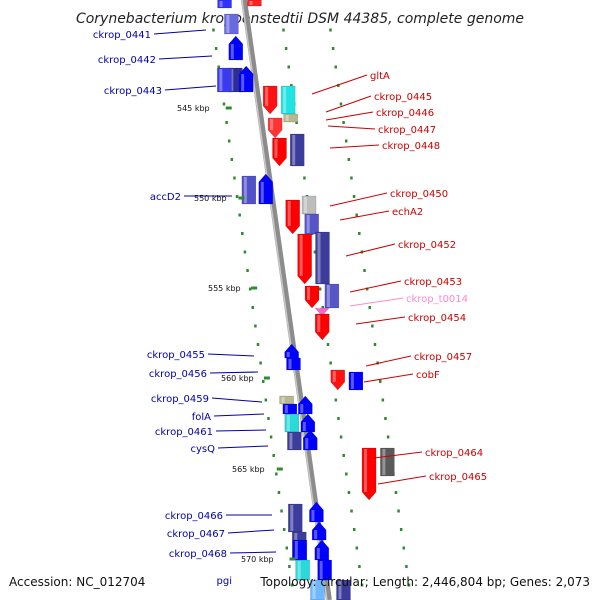 Image resolution: width=600 pixels, height=600 pixels. What do you see at coordinates (196, 534) in the screenshot?
I see `gene-label: ckrop_0467` at bounding box center [196, 534].